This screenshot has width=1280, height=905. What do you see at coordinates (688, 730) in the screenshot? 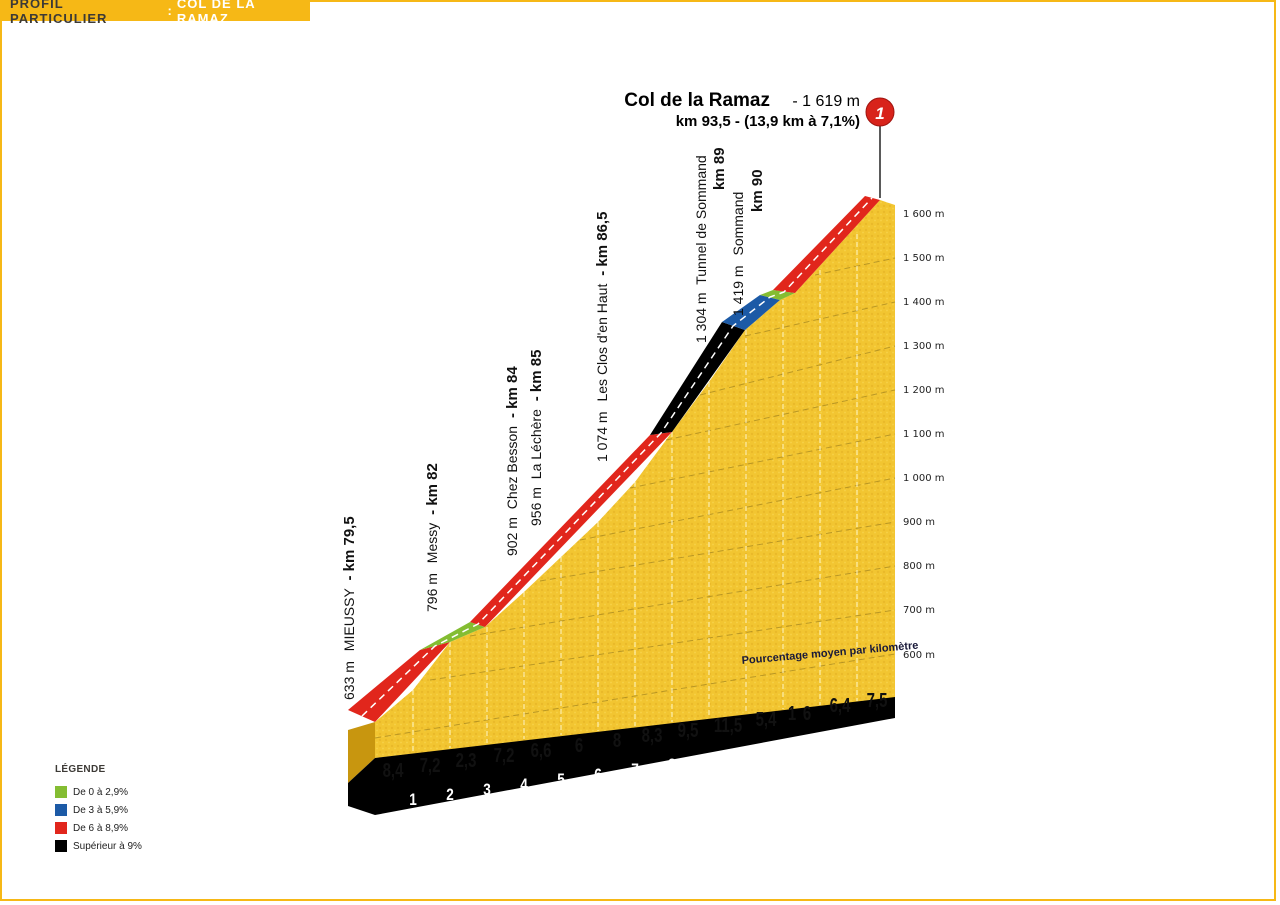
I see `svg-text: 9,5` at bounding box center [688, 730].